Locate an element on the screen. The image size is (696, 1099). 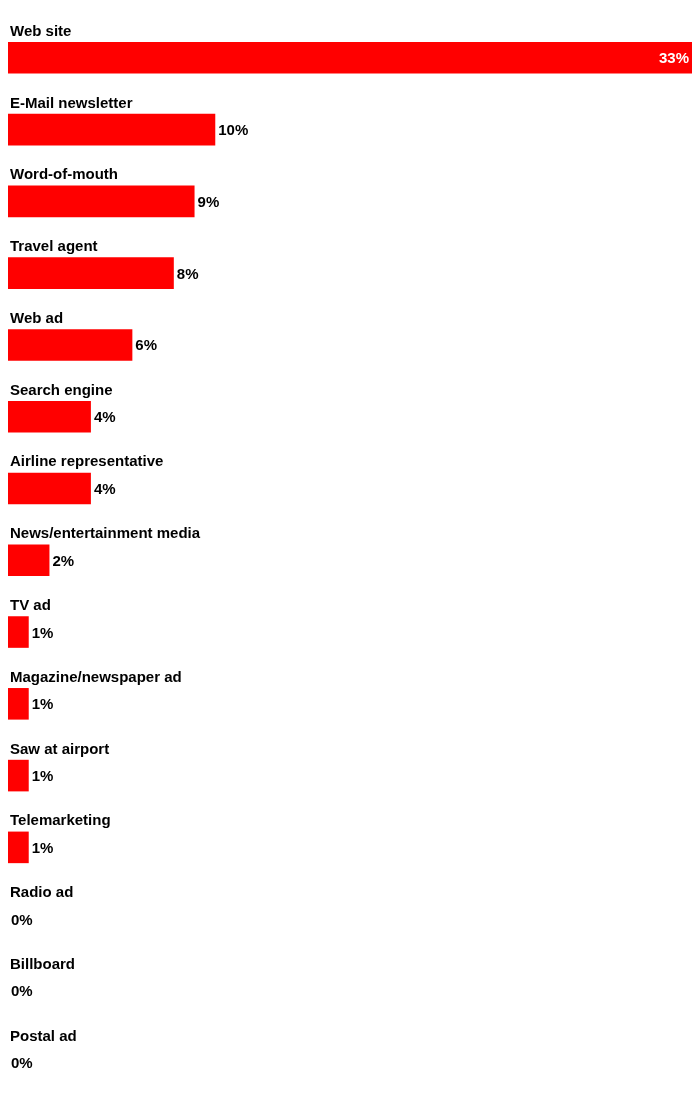
y-tick-label: Billboard is located at coordinates (43, 963).